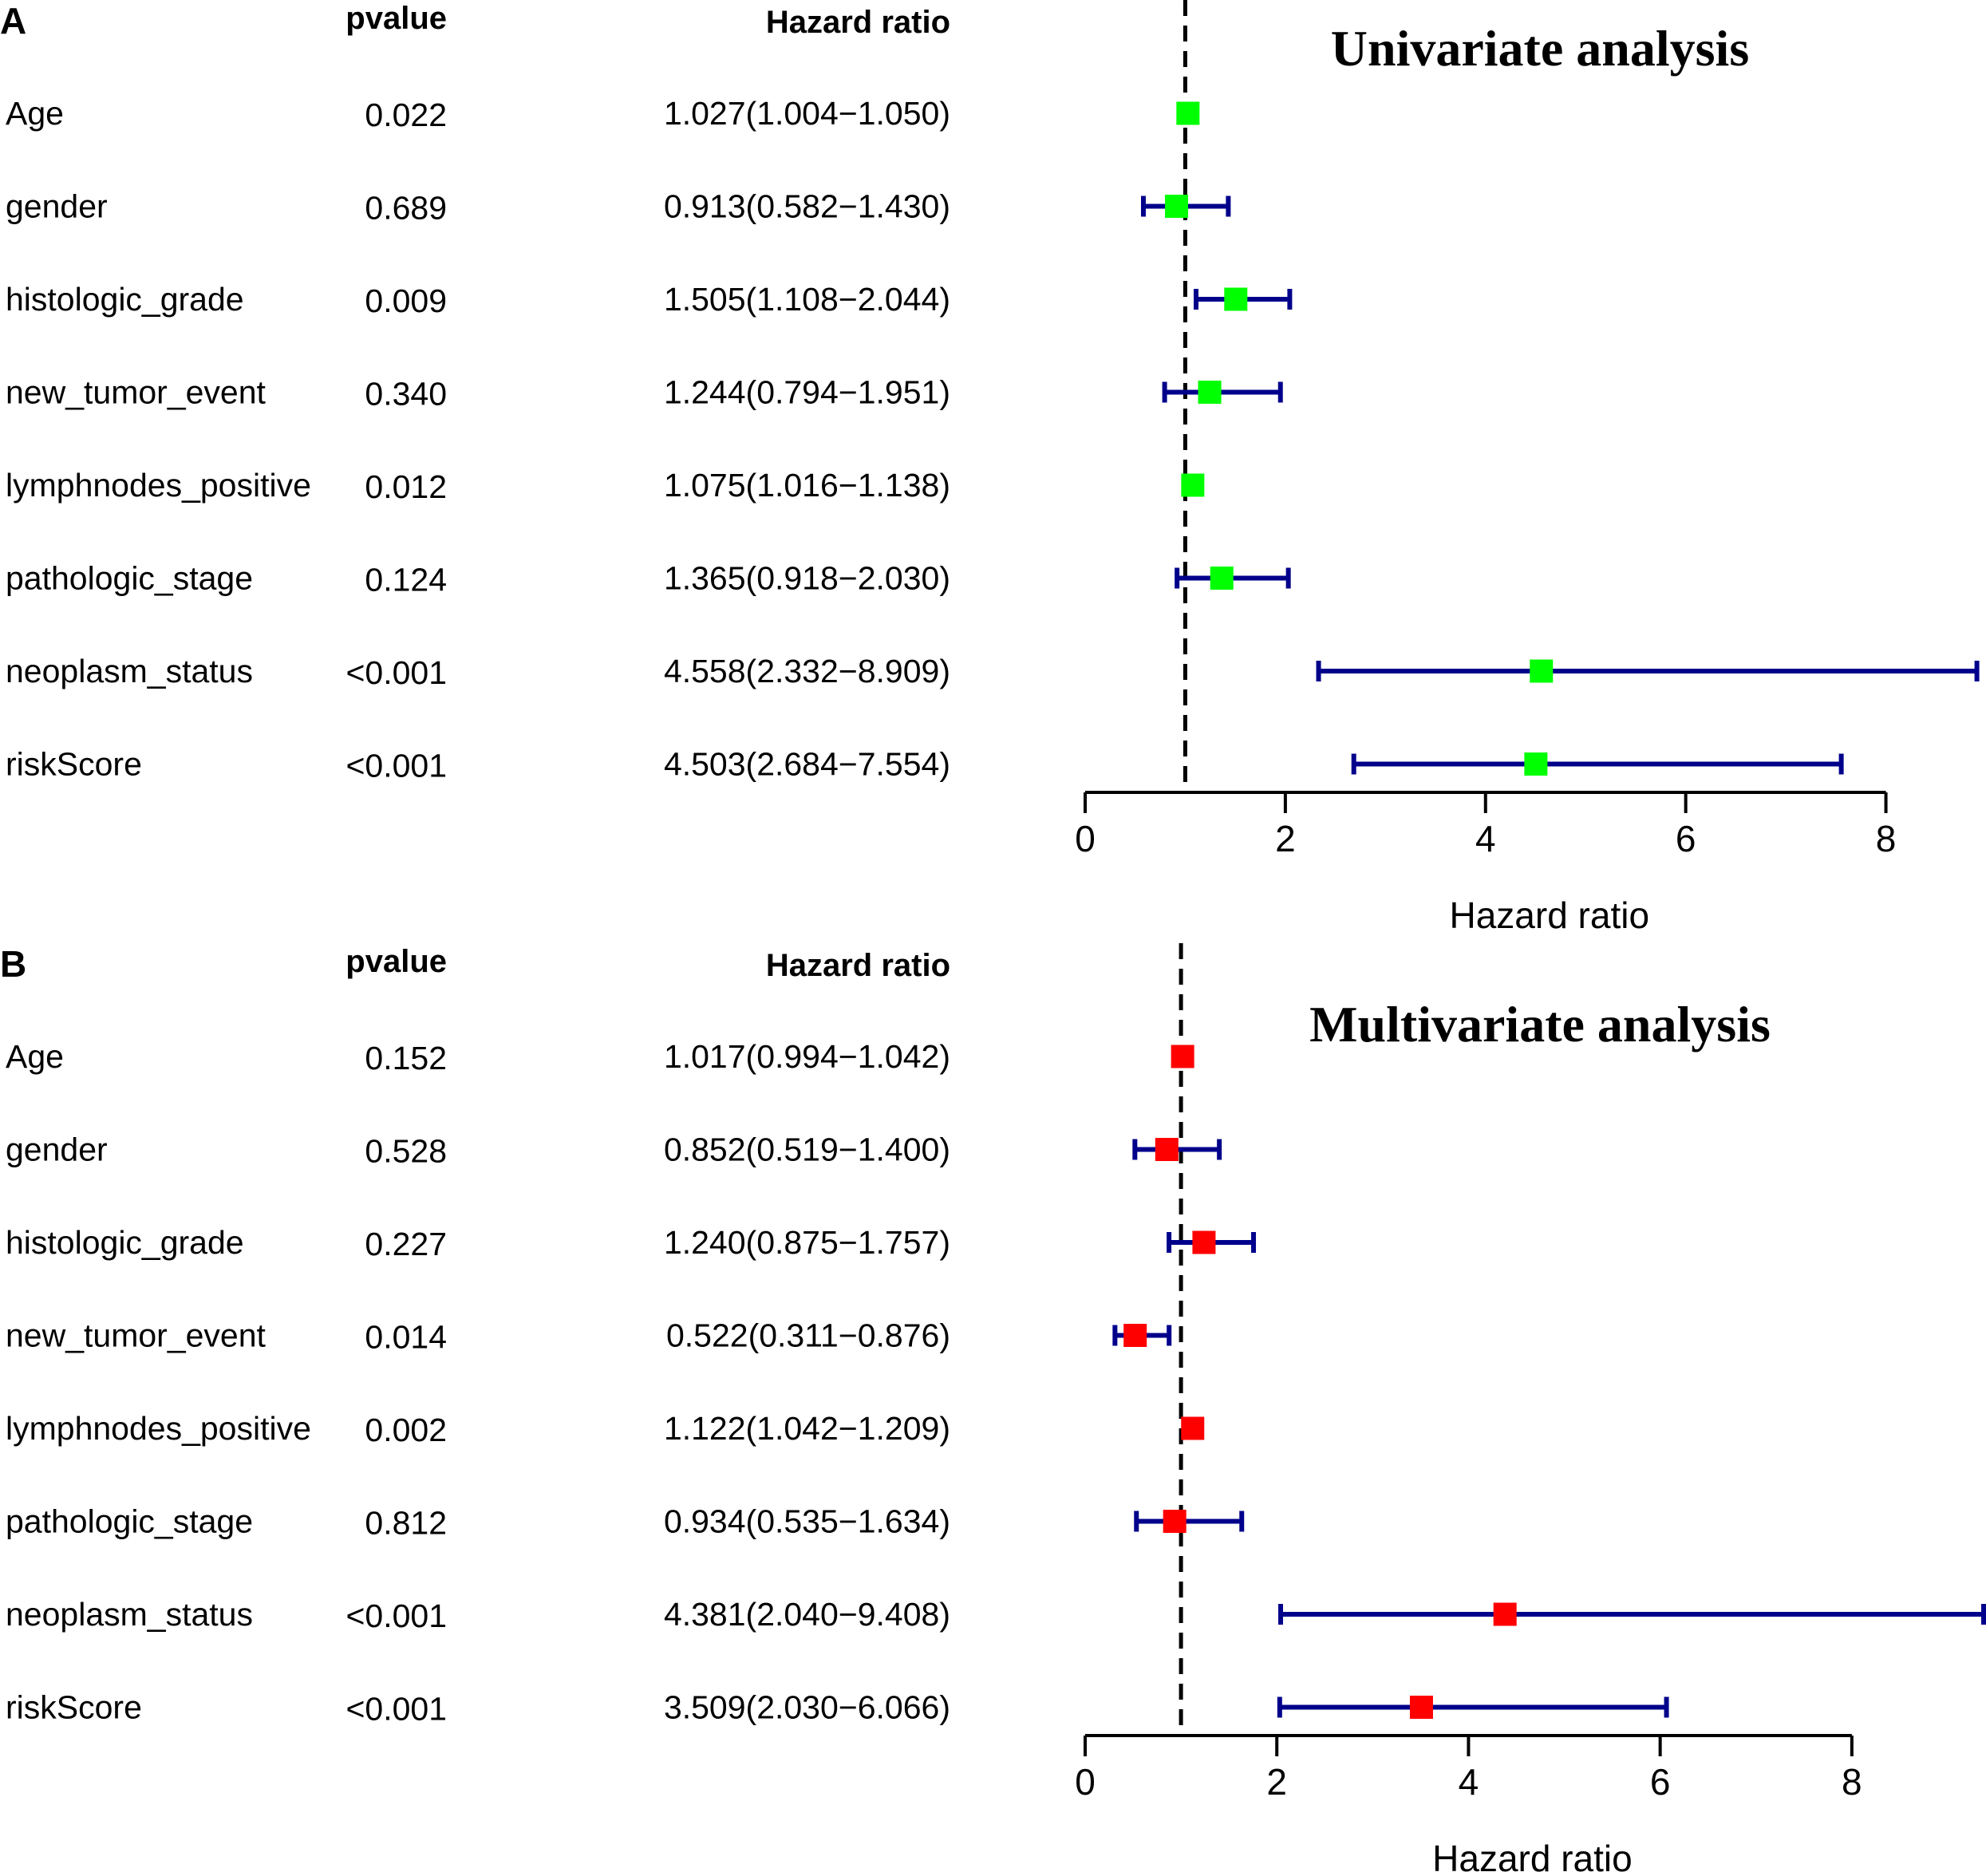  I want to click on panel-label: B, so click(13, 964).